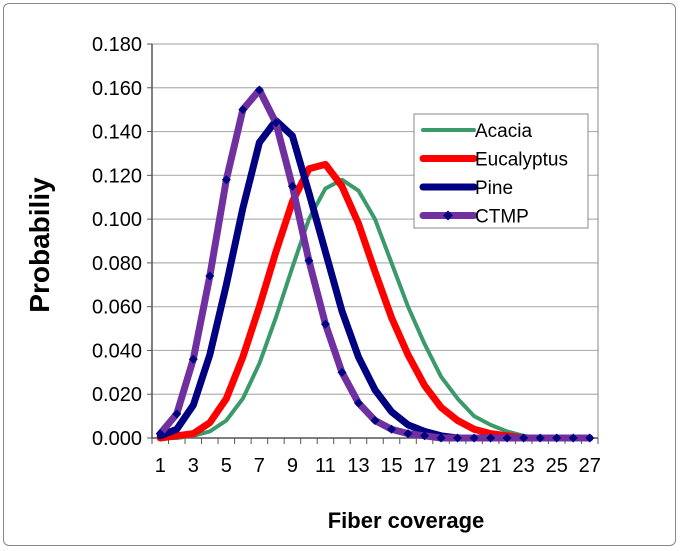 This screenshot has height=551, width=681. What do you see at coordinates (117, 351) in the screenshot?
I see `y-tick-label: 0.040` at bounding box center [117, 351].